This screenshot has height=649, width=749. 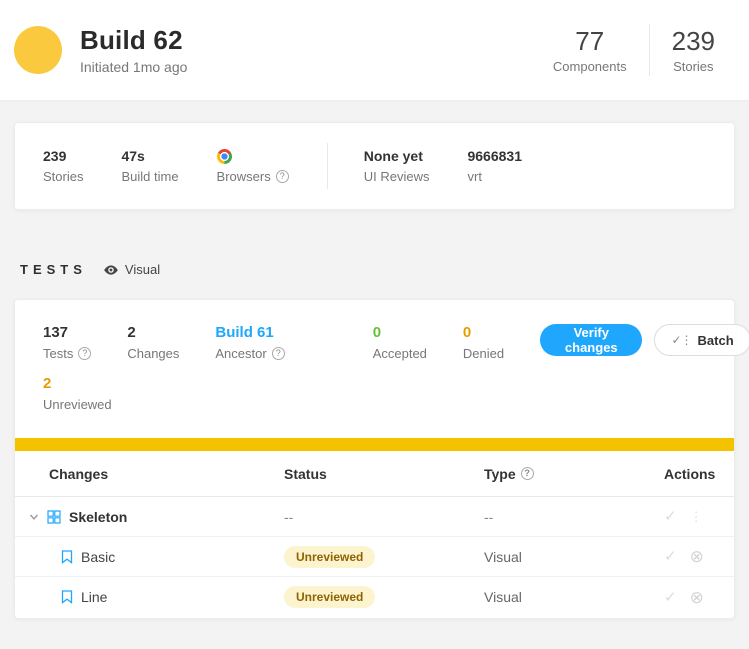 What do you see at coordinates (696, 516) in the screenshot?
I see `more-actions-icon: ⋮` at bounding box center [696, 516].